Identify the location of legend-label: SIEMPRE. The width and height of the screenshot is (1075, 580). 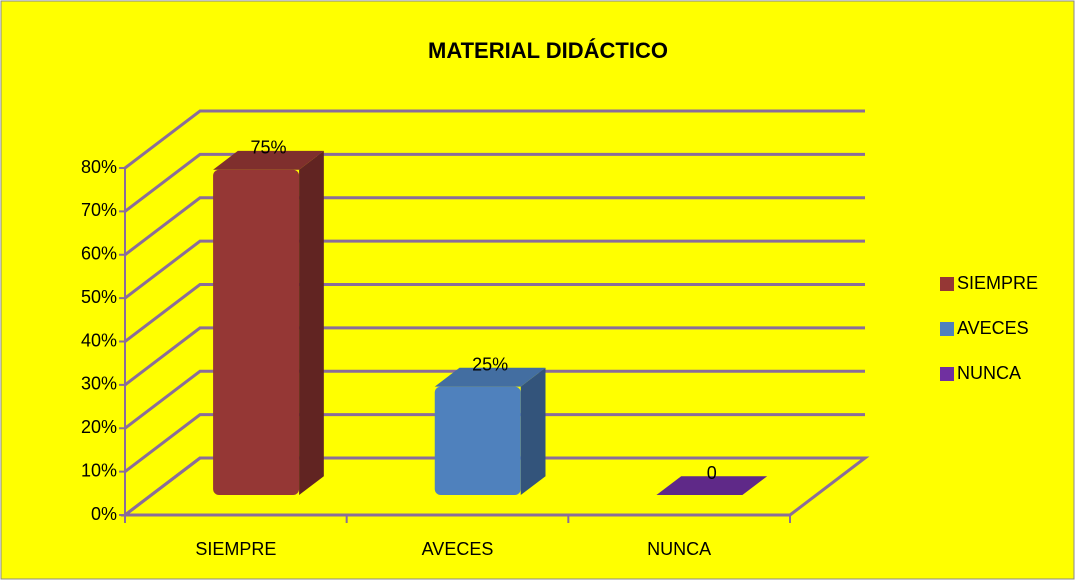
(997, 283).